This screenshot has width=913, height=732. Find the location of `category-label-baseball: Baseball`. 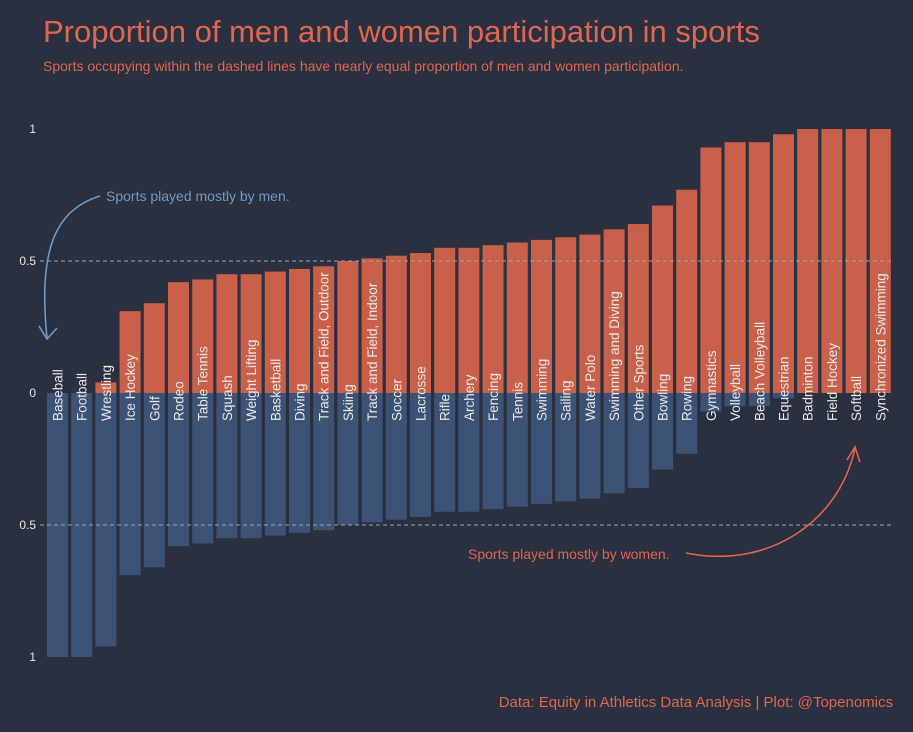

category-label-baseball: Baseball is located at coordinates (58, 395).